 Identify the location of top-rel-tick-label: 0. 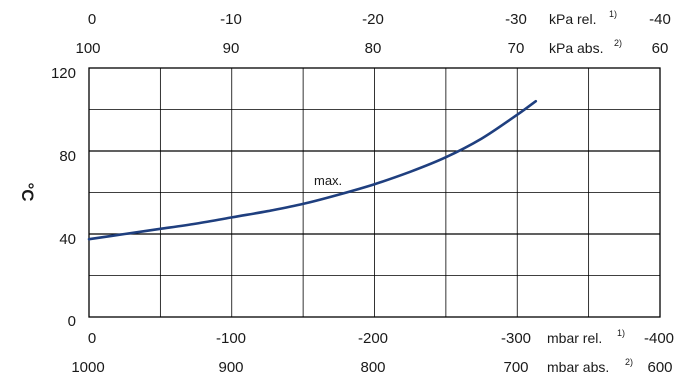
(92, 19).